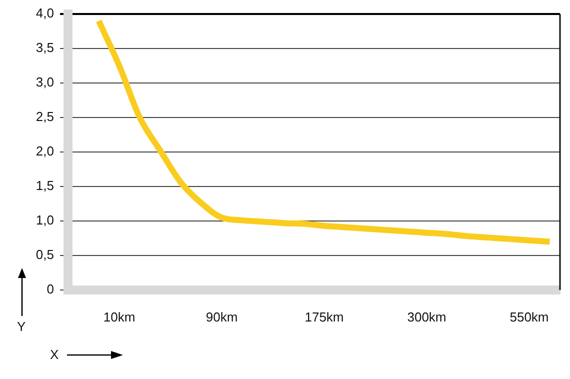 The height and width of the screenshot is (379, 570). Describe the element at coordinates (54, 354) in the screenshot. I see `x-axis-title: X` at that location.